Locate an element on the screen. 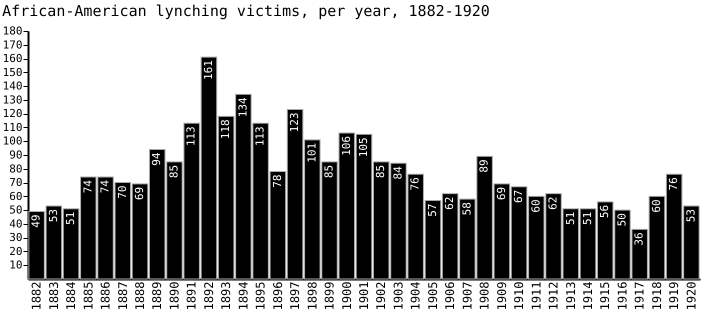  x-tick-label: 1918 is located at coordinates (657, 296).